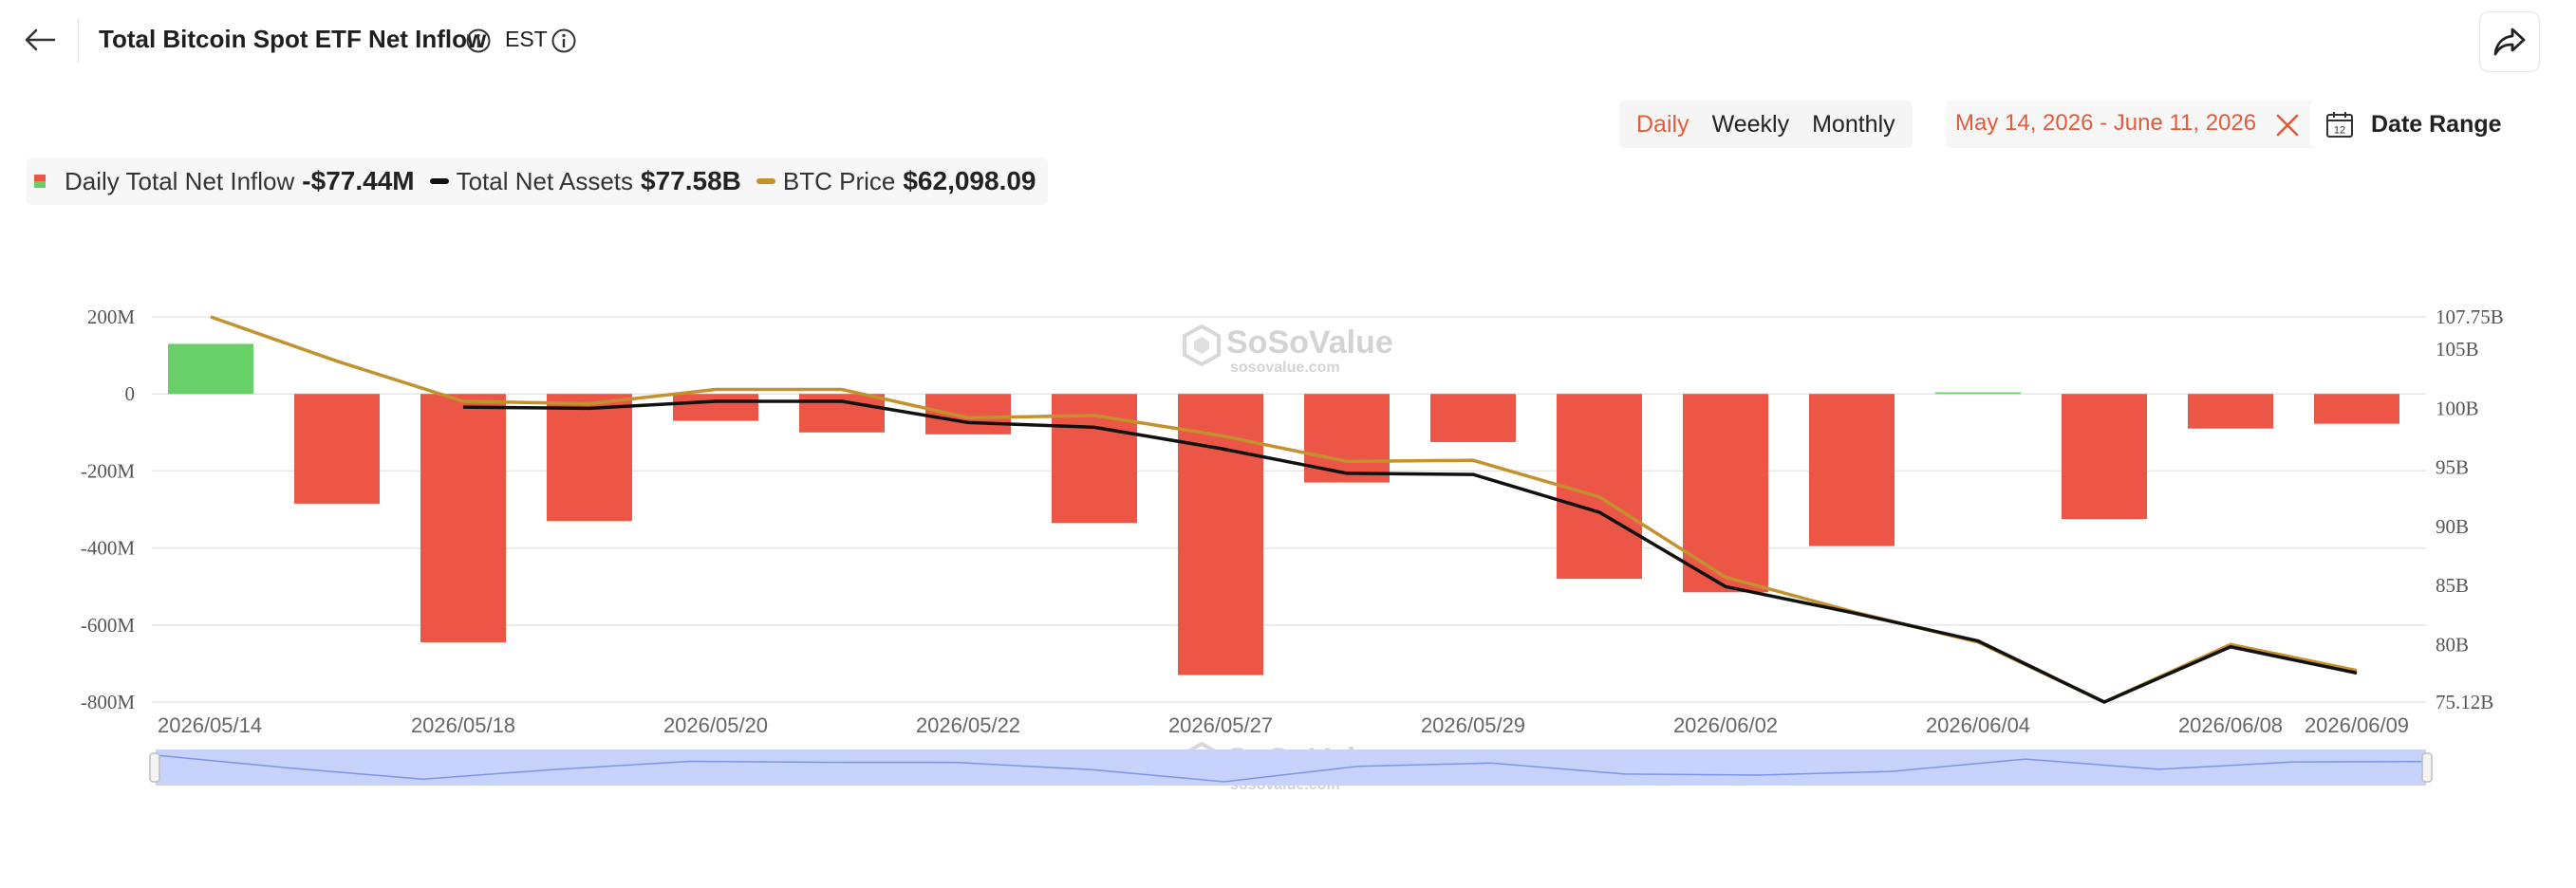 Image resolution: width=2576 pixels, height=888 pixels. What do you see at coordinates (1725, 725) in the screenshot?
I see `x-axis-tick-label: 2026/06/02` at bounding box center [1725, 725].